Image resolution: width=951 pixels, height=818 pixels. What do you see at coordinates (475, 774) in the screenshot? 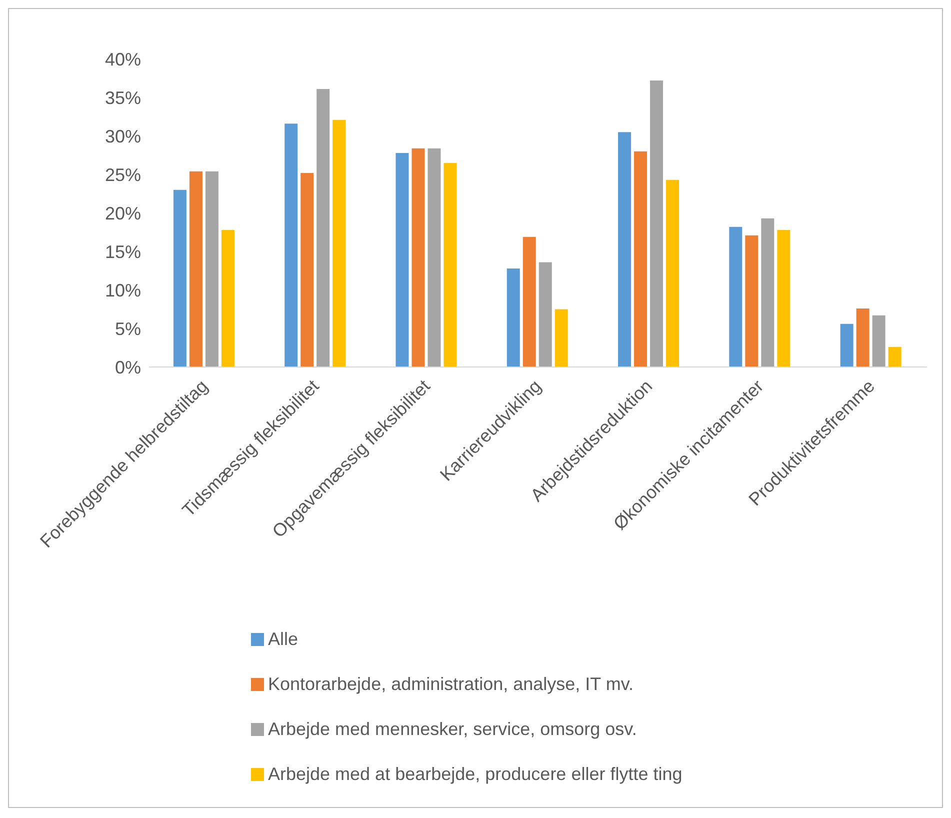
I see `legend-label: Arbejde med at bearbejde, producere eller flytte ting` at bounding box center [475, 774].